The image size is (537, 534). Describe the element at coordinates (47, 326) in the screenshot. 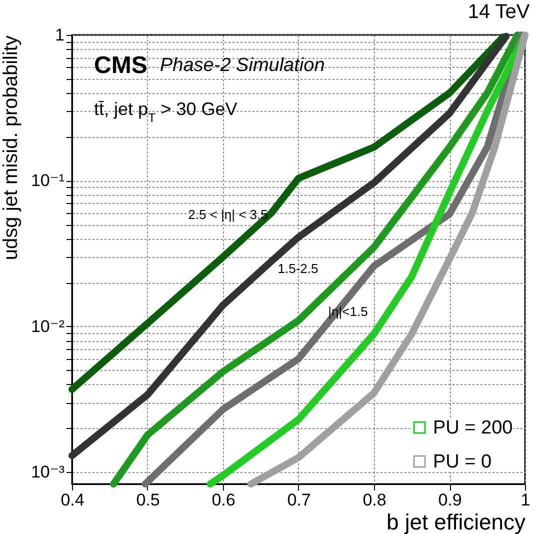

I see `y-tick-label: 10⁻²` at that location.